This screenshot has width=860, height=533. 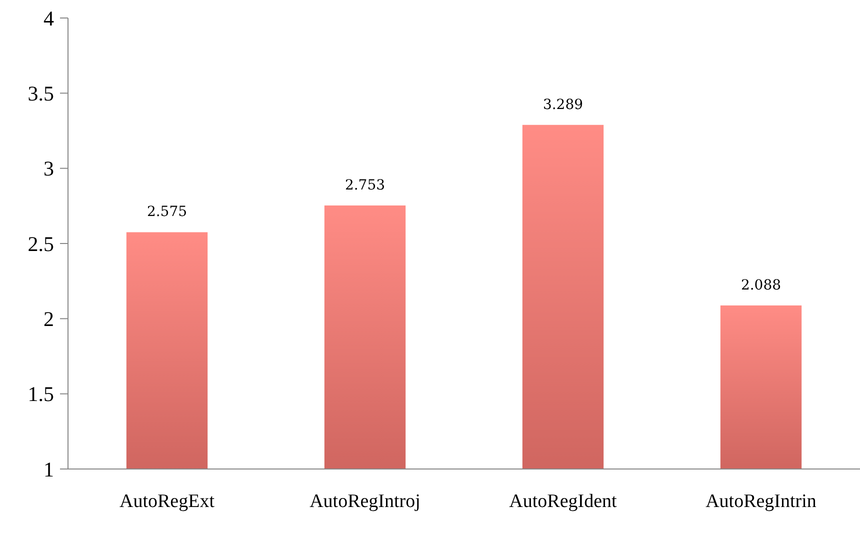 What do you see at coordinates (41, 394) in the screenshot?
I see `y-tick-label: 1.5` at bounding box center [41, 394].